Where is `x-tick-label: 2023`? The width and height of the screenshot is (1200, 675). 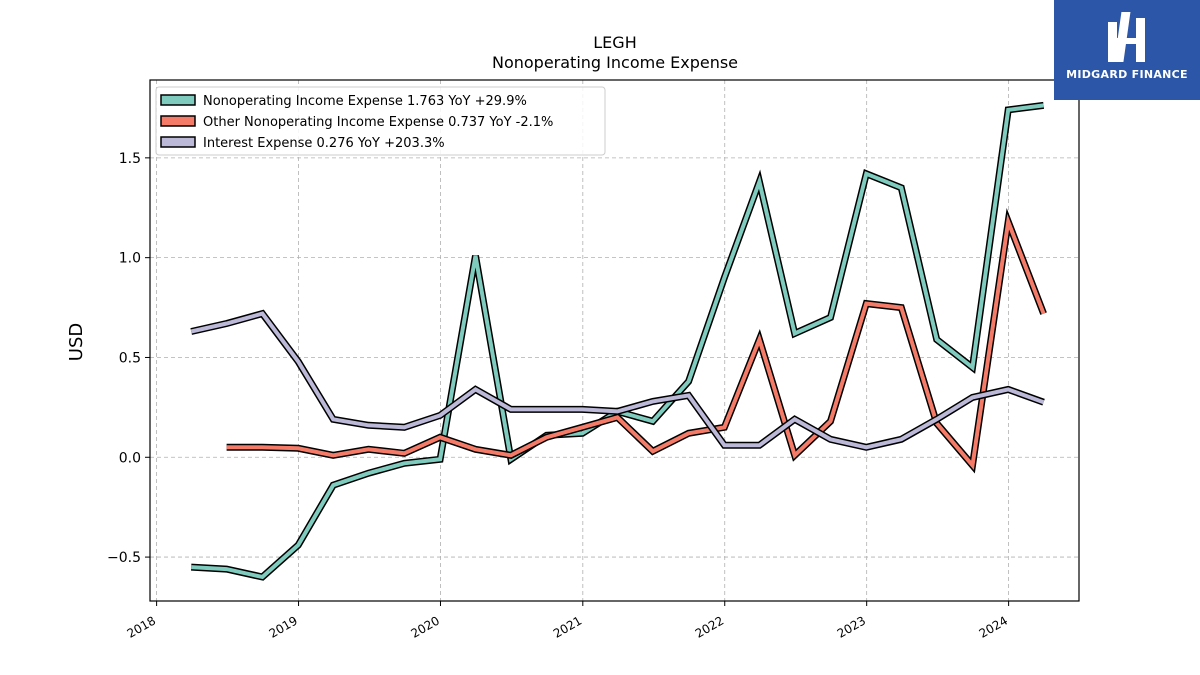
x-tick-label: 2023 is located at coordinates (851, 626).